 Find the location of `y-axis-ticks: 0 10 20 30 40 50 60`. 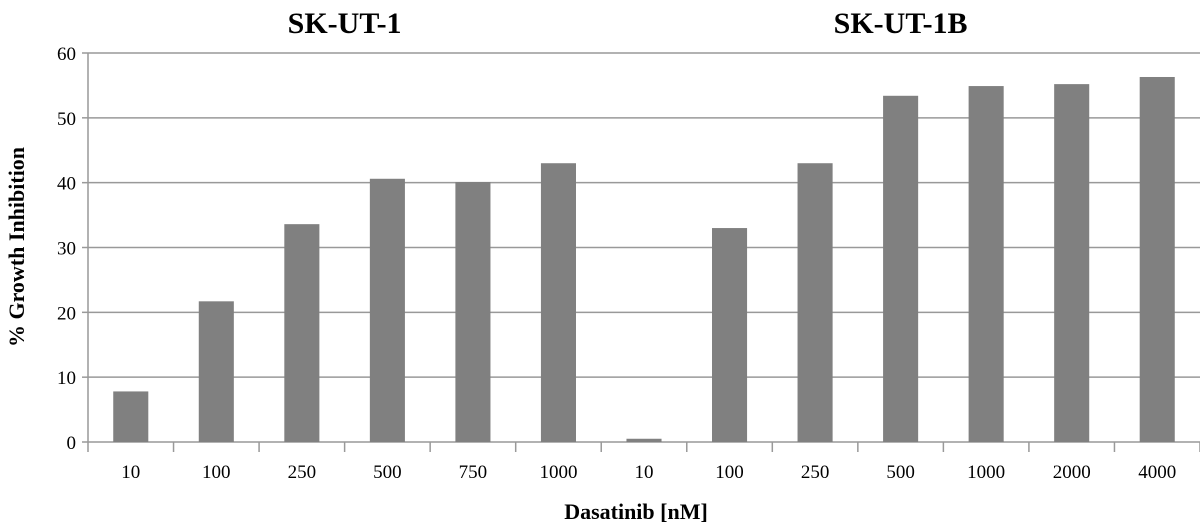

y-axis-ticks: 0 10 20 30 40 50 60 is located at coordinates (72, 249).